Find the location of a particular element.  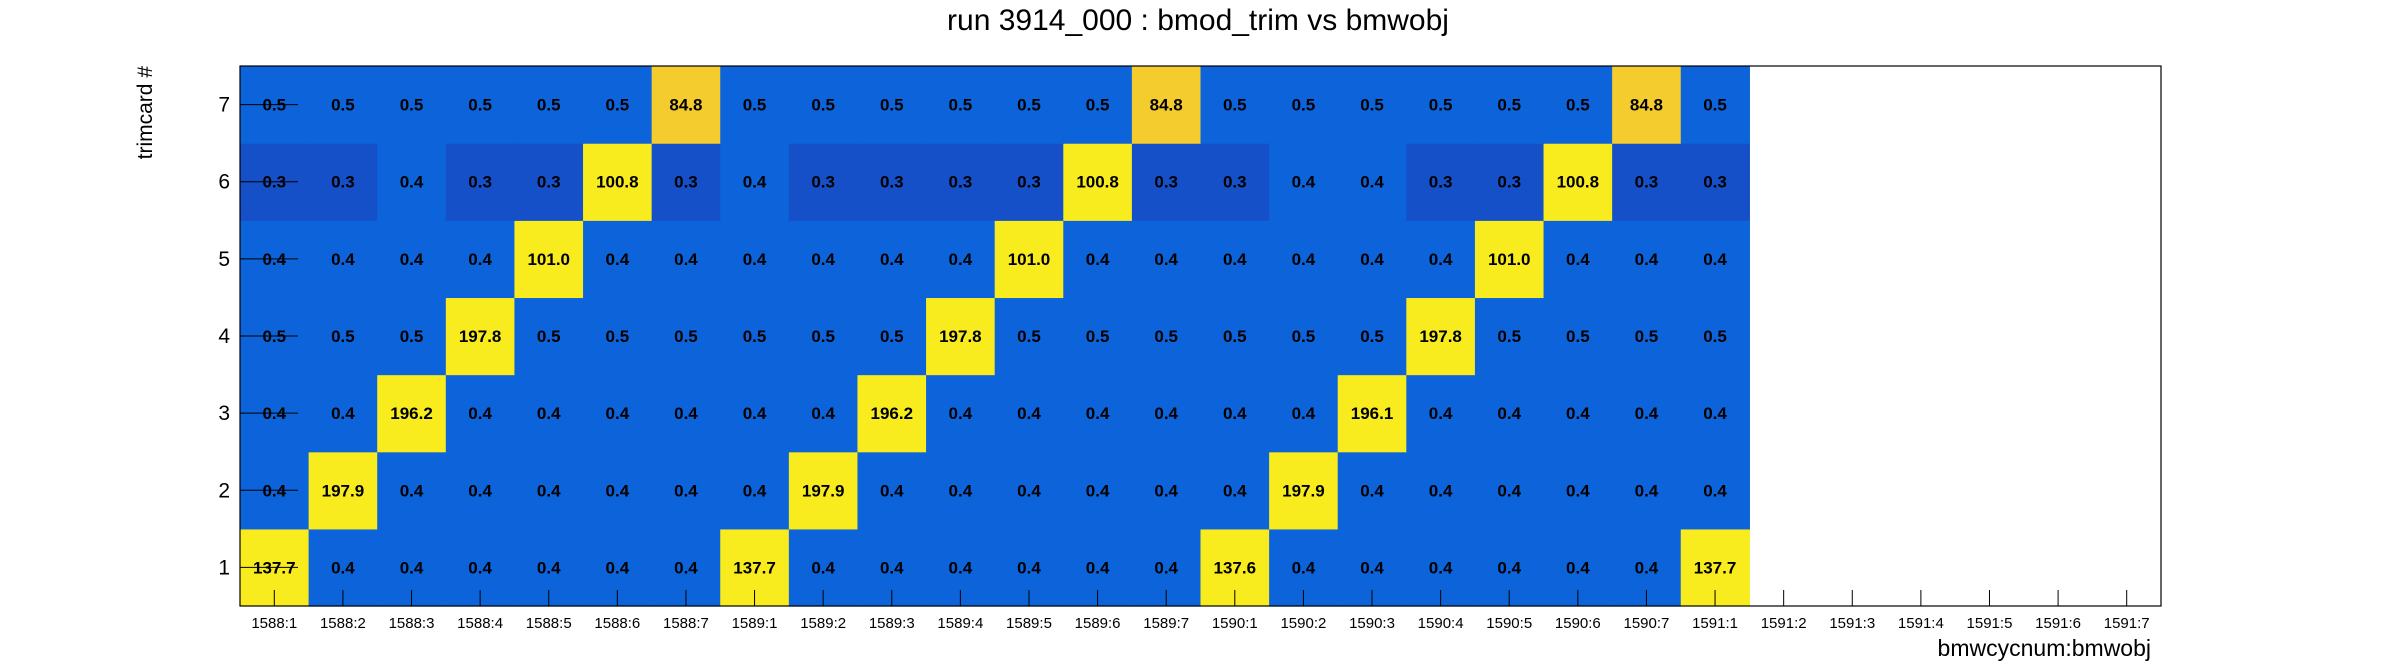

cell-value-label: 196.2 is located at coordinates (411, 413).